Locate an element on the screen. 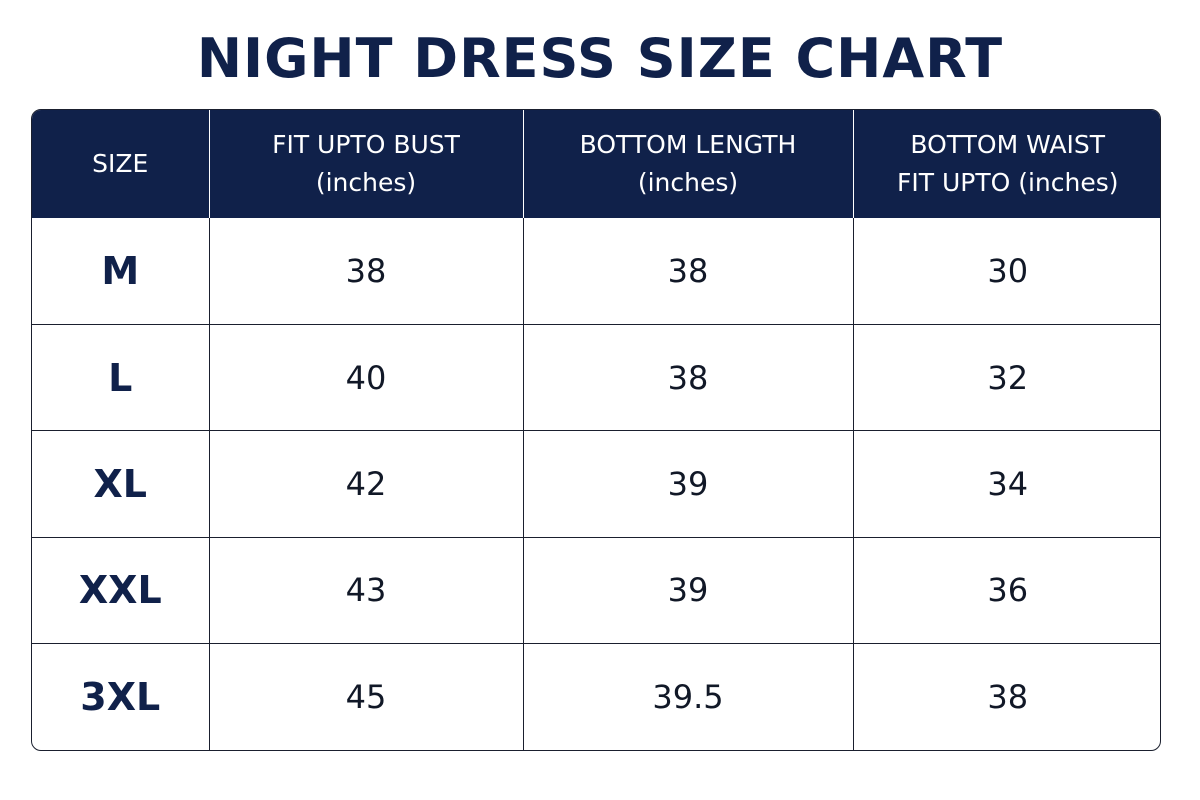 The width and height of the screenshot is (1200, 800). table-row: M 38 38 30 is located at coordinates (596, 271).